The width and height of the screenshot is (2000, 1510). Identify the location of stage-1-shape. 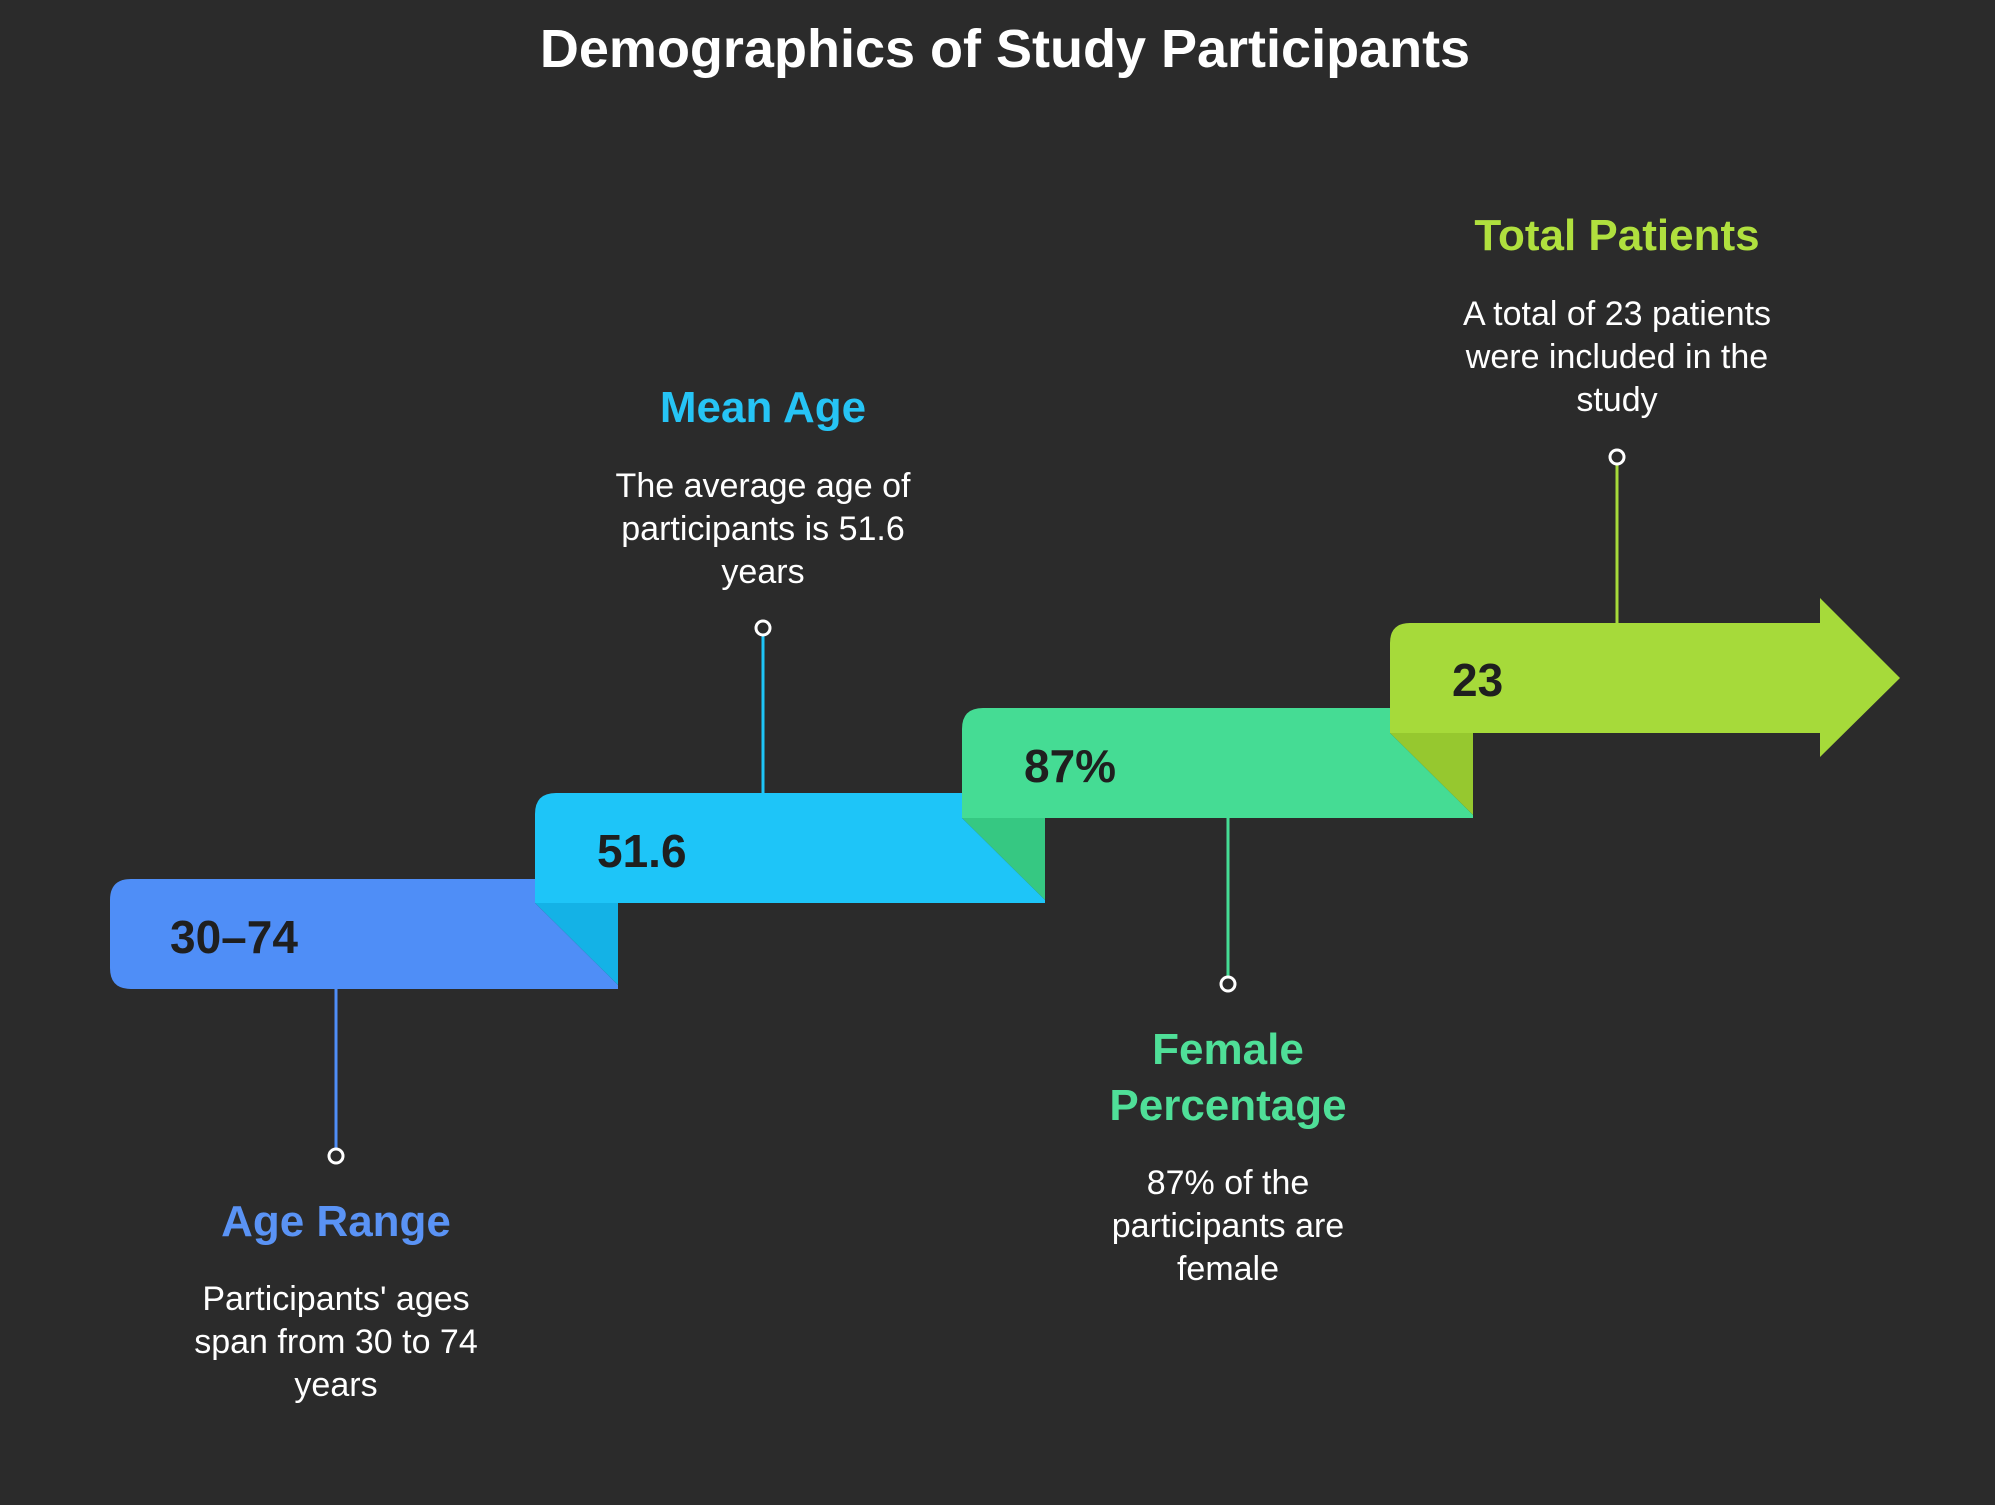
(364, 934).